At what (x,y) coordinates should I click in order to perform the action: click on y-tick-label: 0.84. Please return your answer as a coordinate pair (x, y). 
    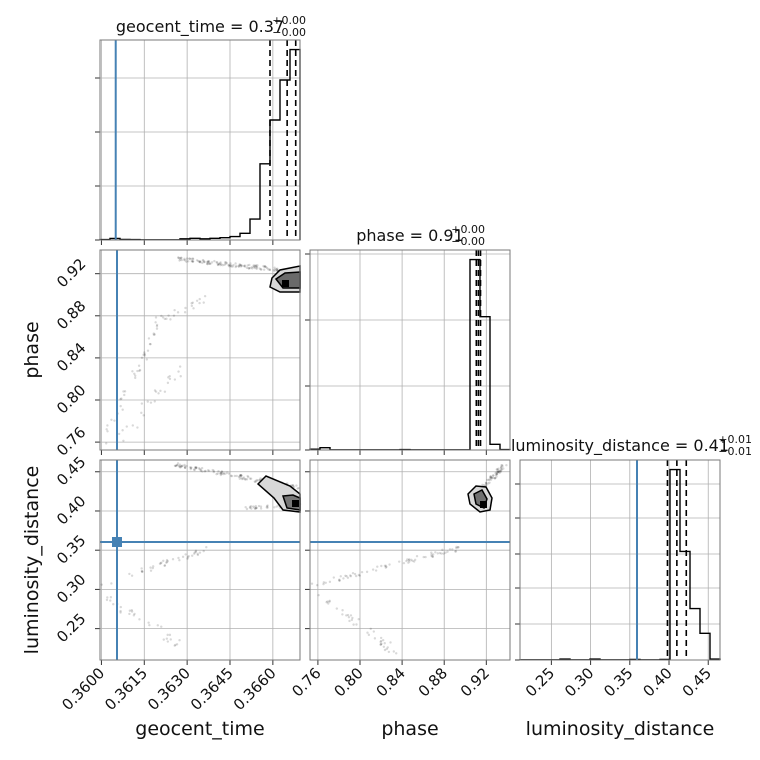
    Looking at the image, I should click on (71, 357).